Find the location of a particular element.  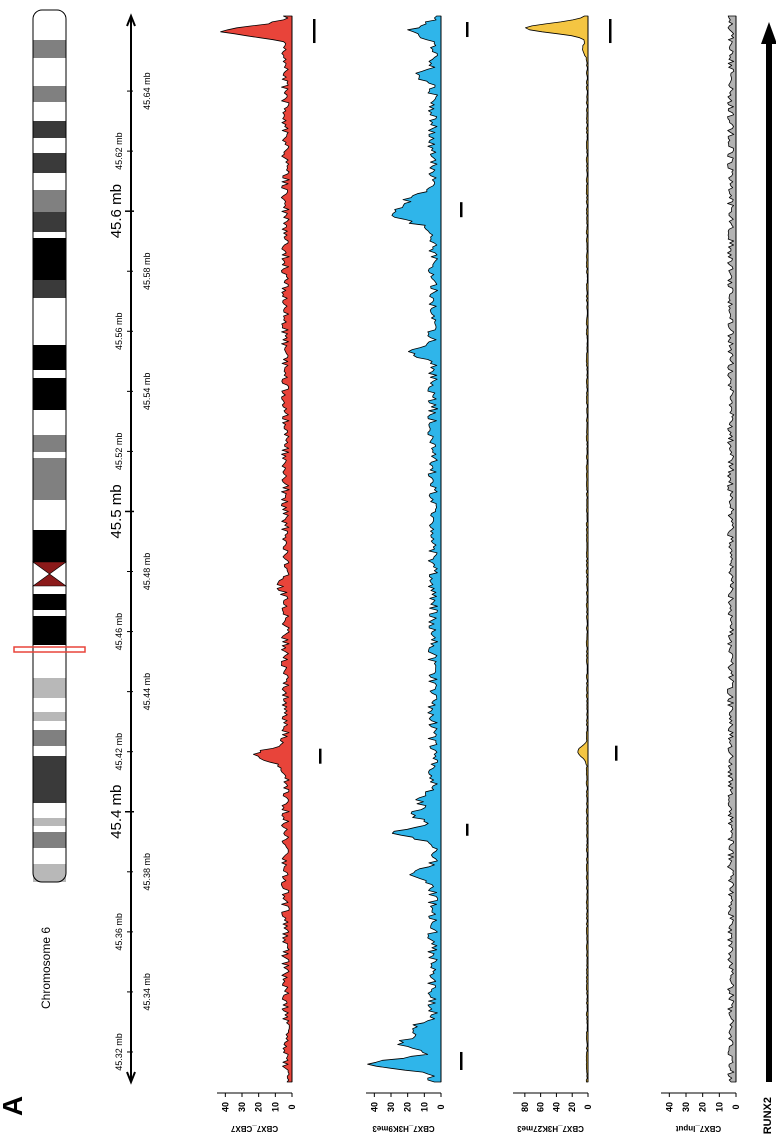

track-CBX7_Input: 0 10 20 30 40 CBX7_Input is located at coordinates (701, 574).